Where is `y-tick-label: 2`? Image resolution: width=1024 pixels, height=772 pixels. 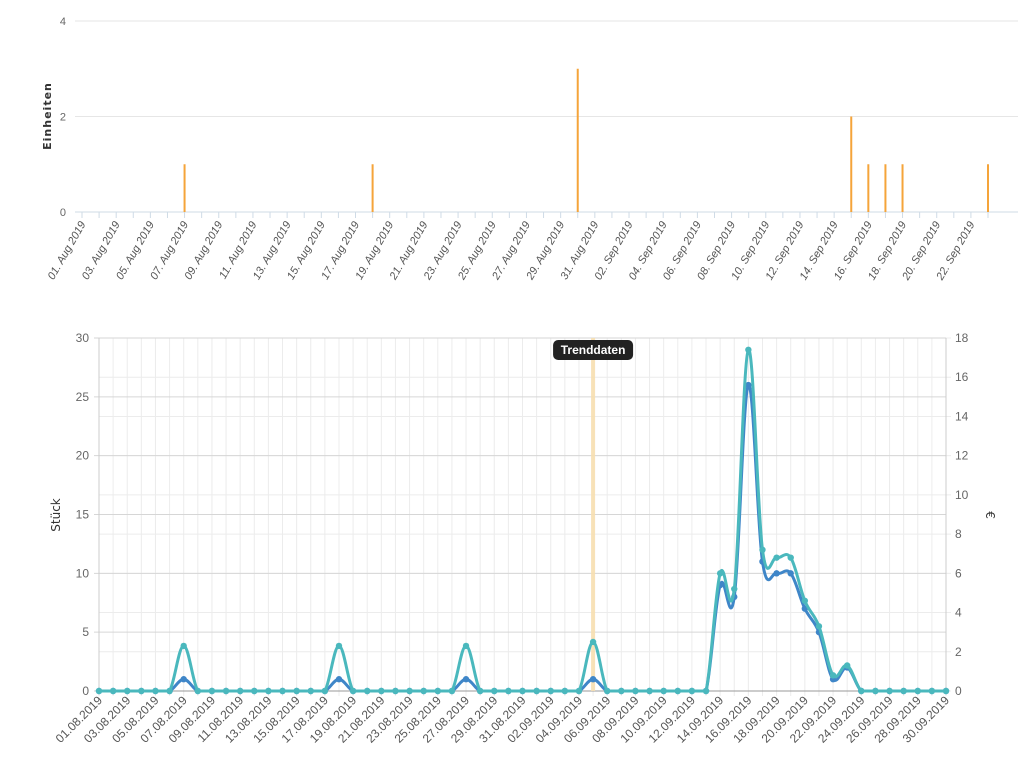 y-tick-label: 2 is located at coordinates (63, 118).